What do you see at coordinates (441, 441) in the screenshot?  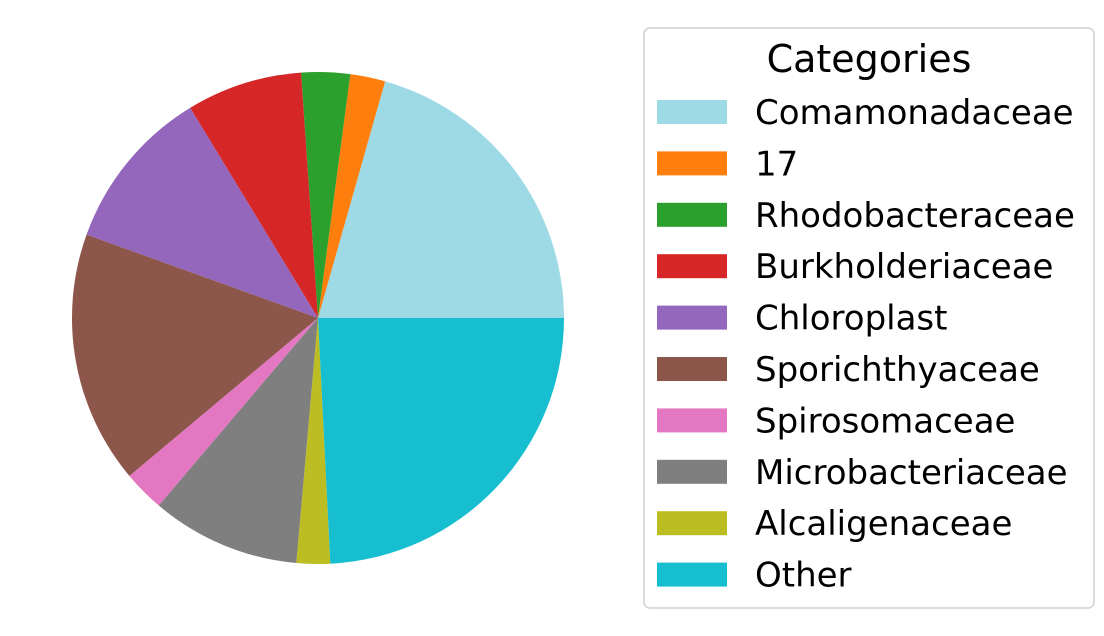 I see `pie-slice-other` at bounding box center [441, 441].